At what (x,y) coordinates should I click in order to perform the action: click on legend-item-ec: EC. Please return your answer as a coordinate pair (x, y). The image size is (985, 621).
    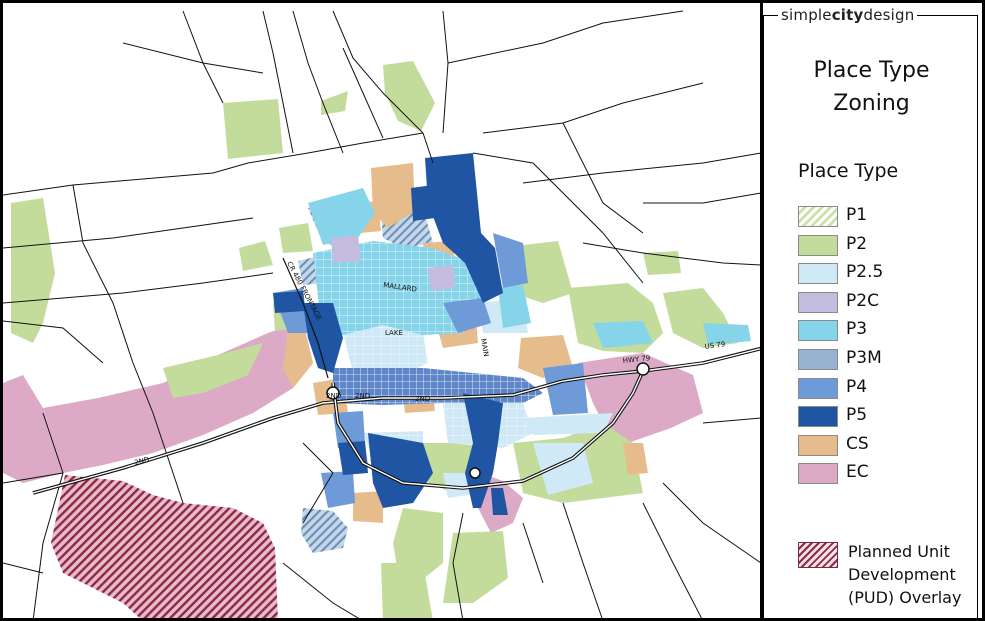
    Looking at the image, I should click on (888, 475).